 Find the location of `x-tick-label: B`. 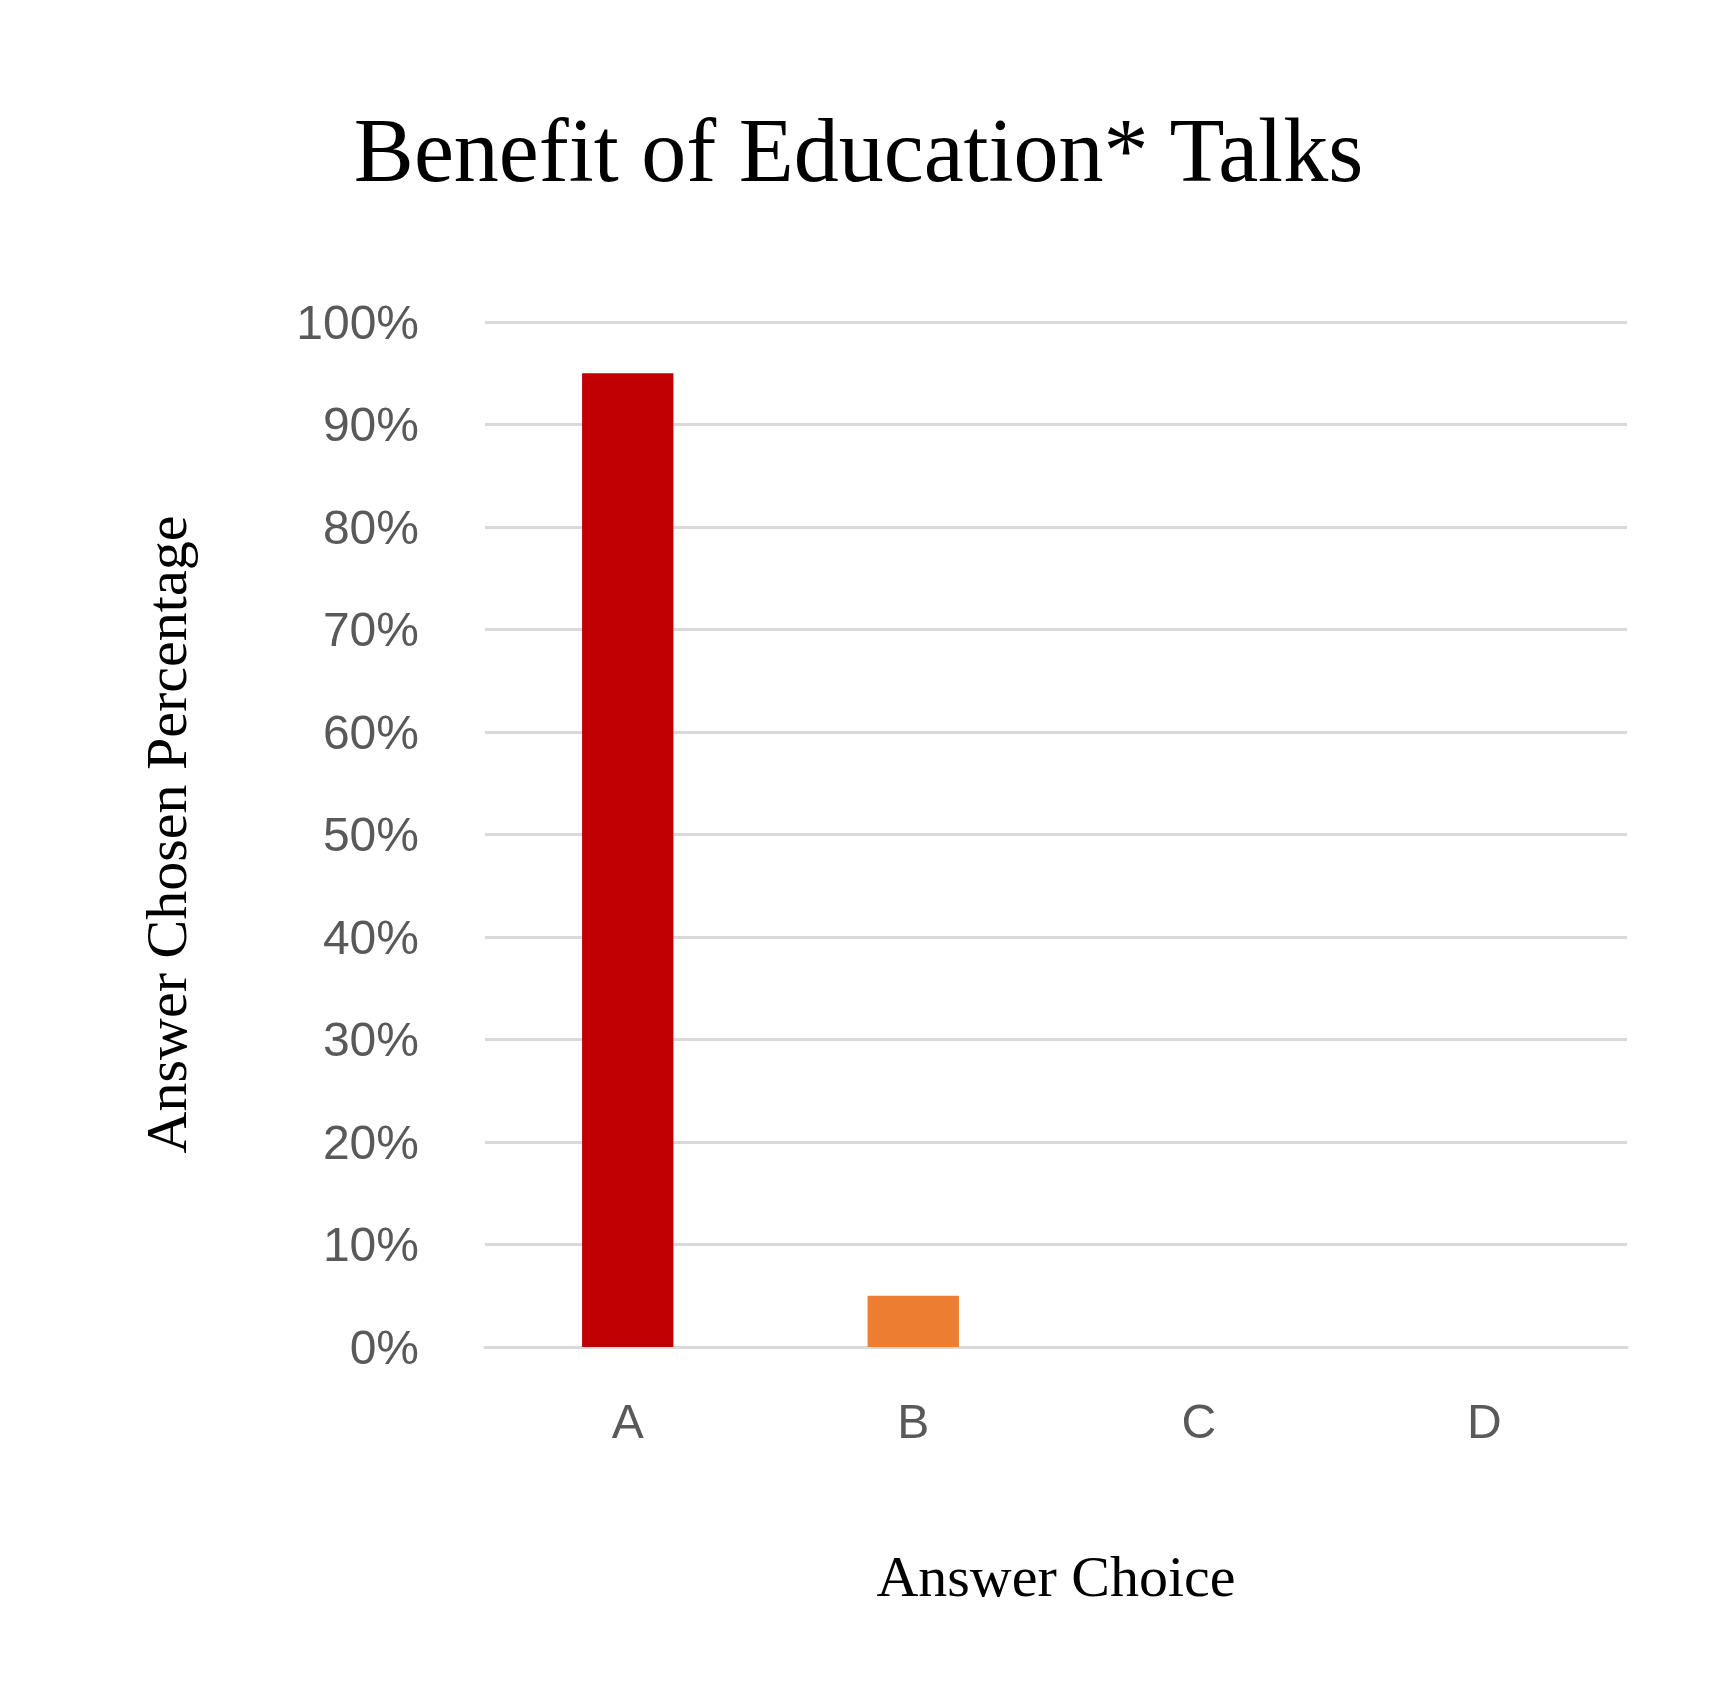

x-tick-label: B is located at coordinates (913, 1421).